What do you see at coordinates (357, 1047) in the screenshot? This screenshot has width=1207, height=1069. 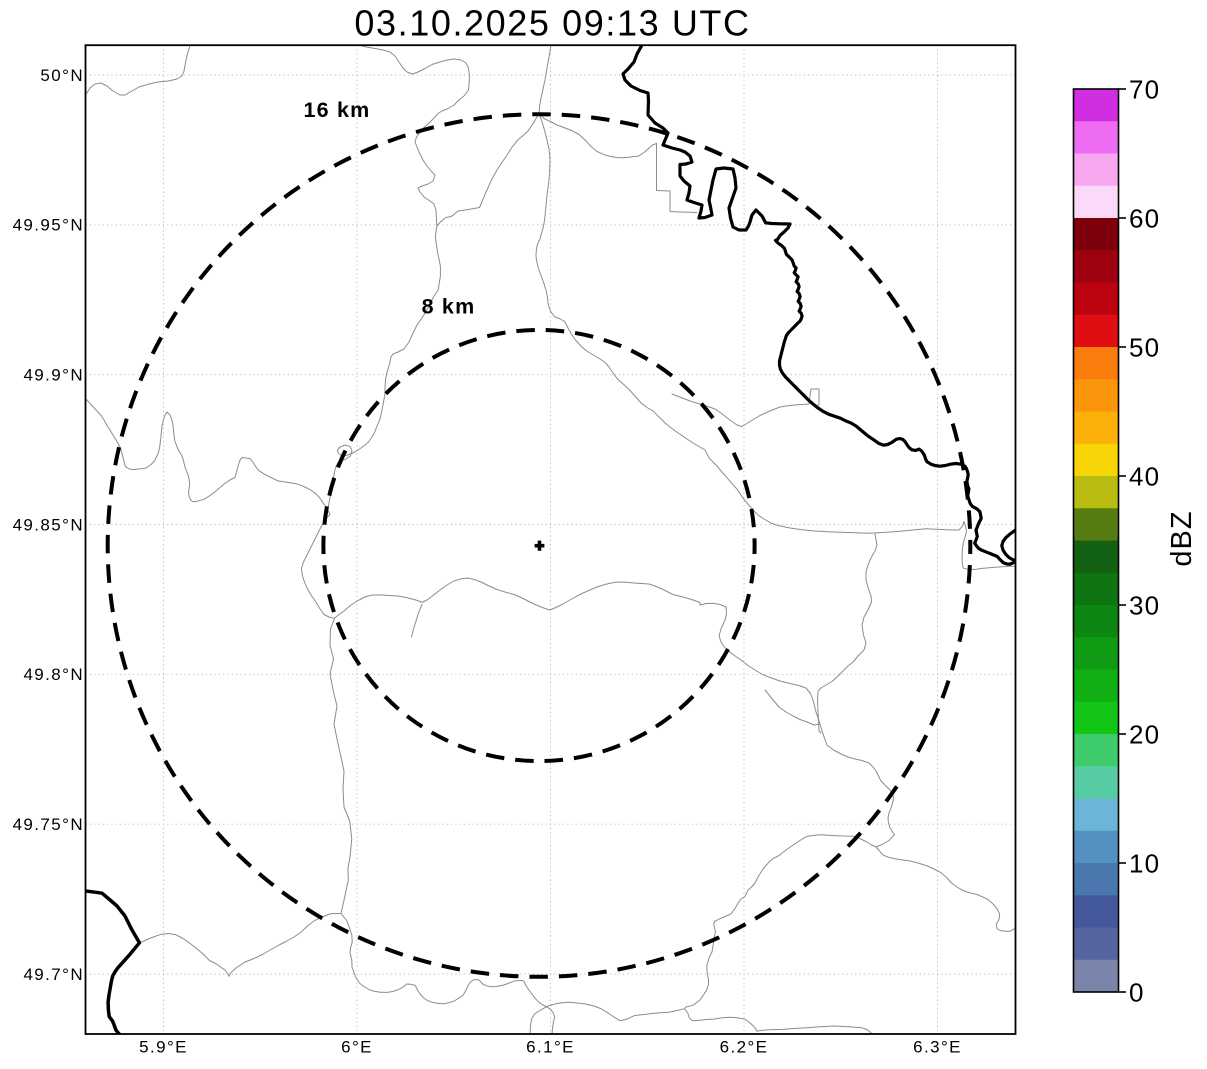 I see `svg-text: 6°E` at bounding box center [357, 1047].